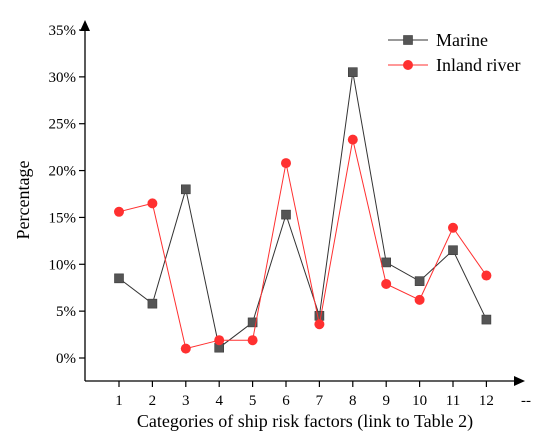 Image resolution: width=550 pixels, height=448 pixels. I want to click on x-tick-label: 11, so click(453, 401).